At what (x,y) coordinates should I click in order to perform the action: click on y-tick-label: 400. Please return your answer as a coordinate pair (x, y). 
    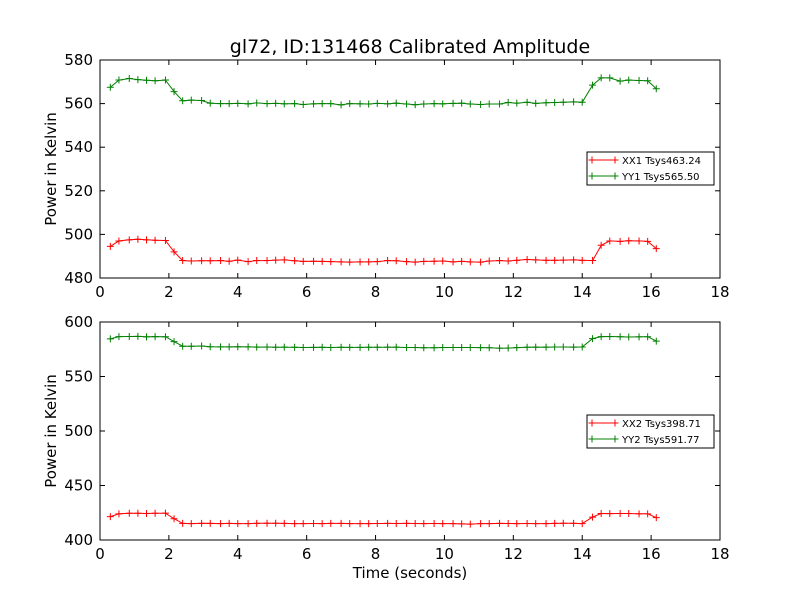
    Looking at the image, I should click on (78, 540).